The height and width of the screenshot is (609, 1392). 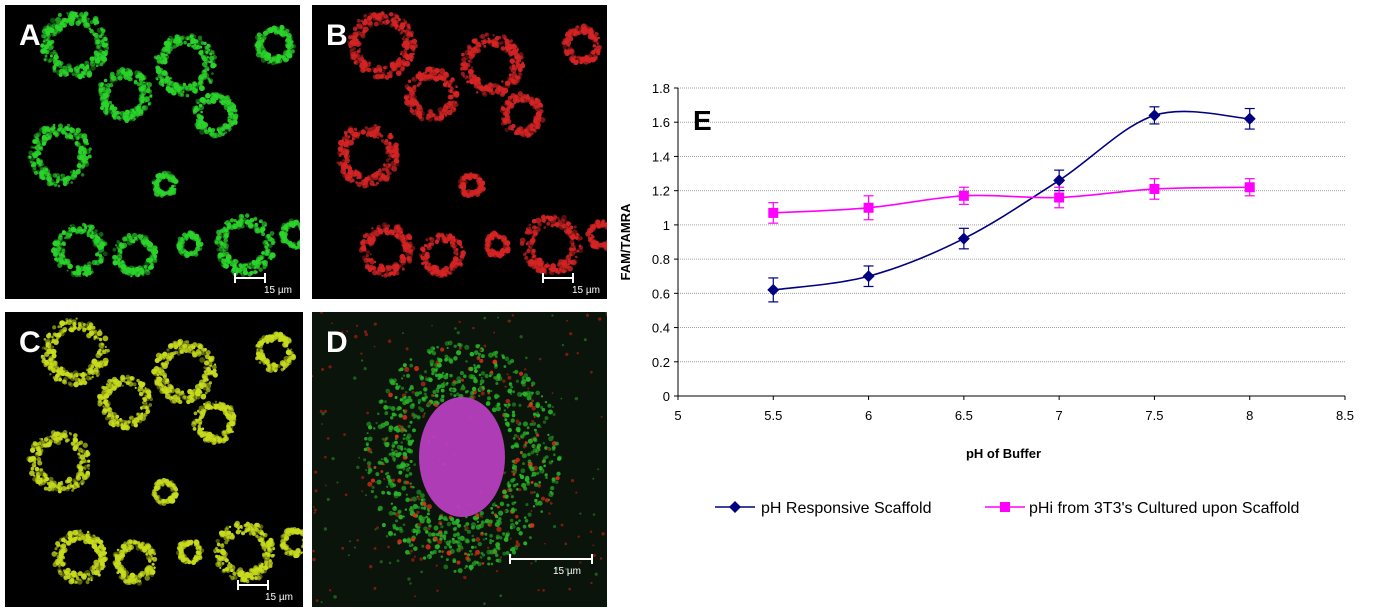 I want to click on scale-bar-c: 15 µm, so click(x=265, y=590).